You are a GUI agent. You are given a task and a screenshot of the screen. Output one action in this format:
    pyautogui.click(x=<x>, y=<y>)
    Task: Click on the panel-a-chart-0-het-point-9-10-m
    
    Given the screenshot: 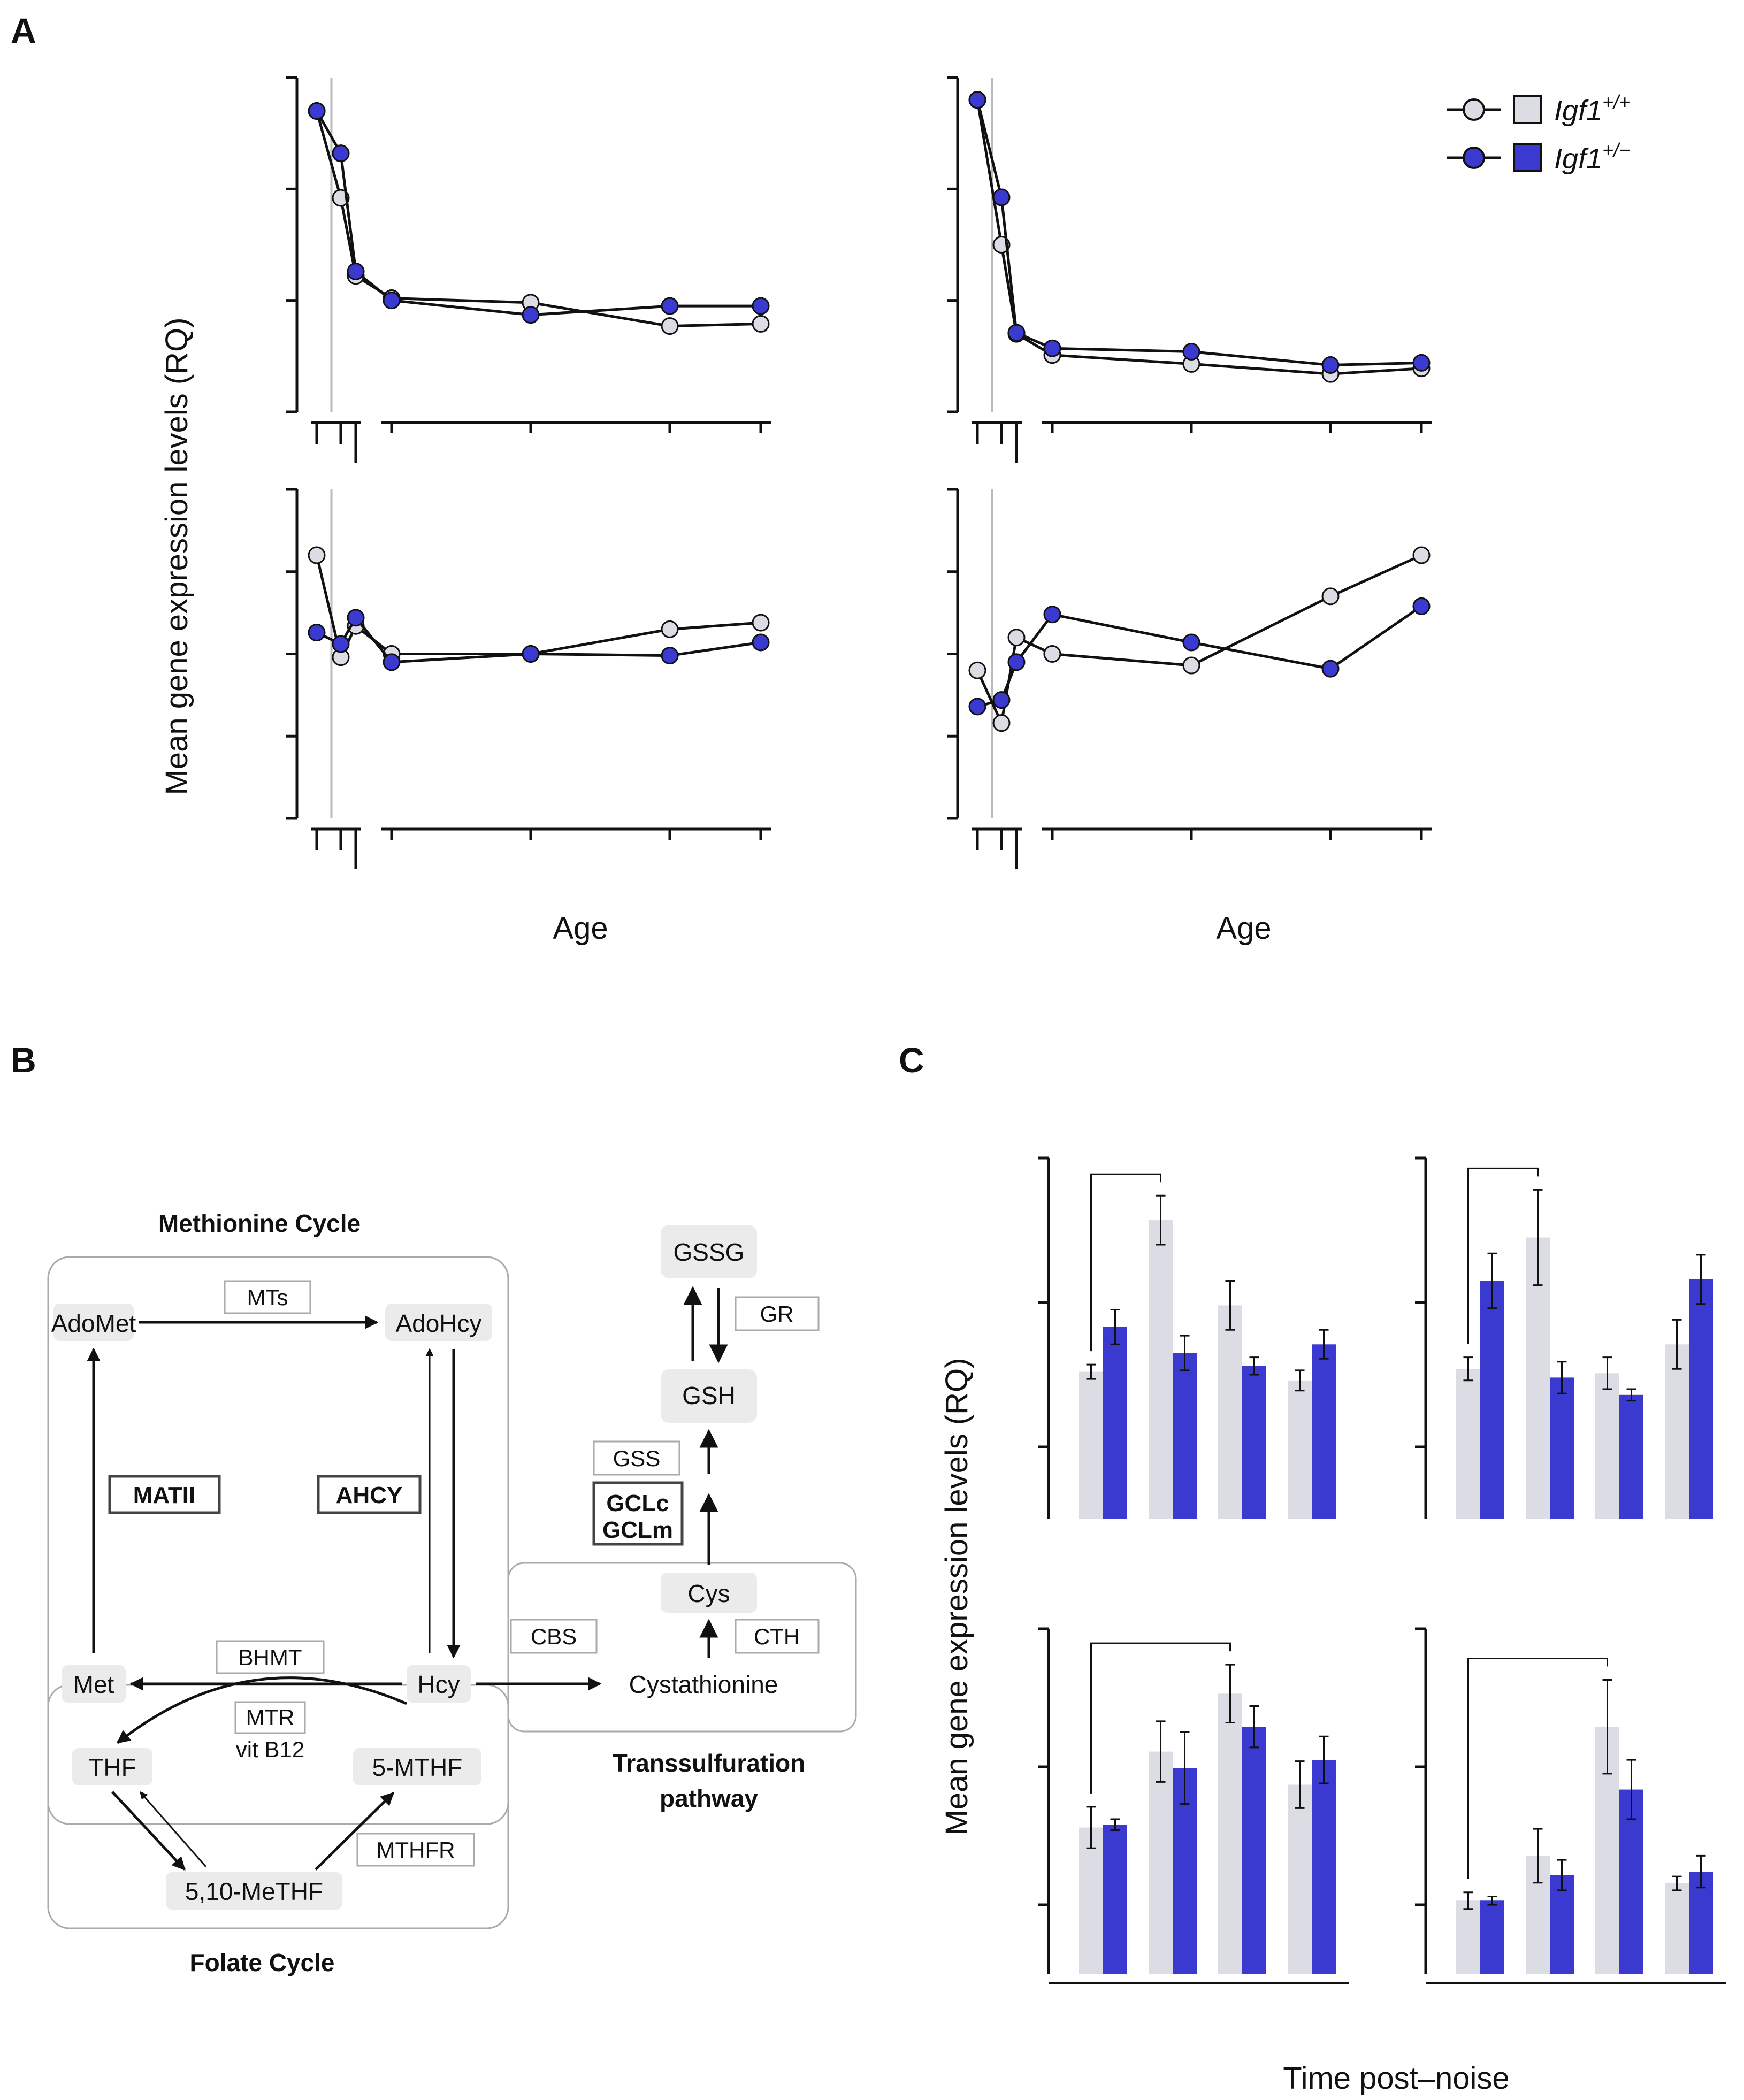 What is the action you would take?
    pyautogui.click(x=670, y=306)
    